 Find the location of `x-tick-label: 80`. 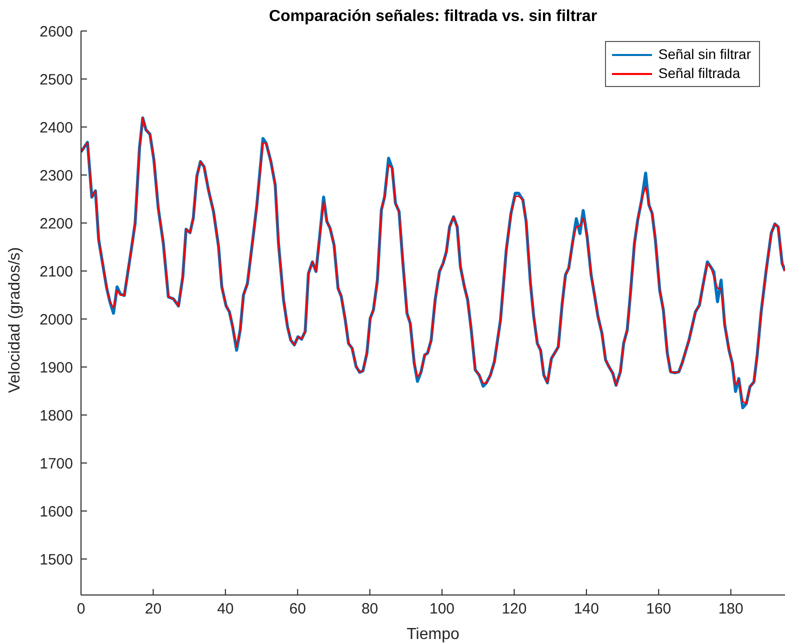

x-tick-label: 80 is located at coordinates (369, 609).